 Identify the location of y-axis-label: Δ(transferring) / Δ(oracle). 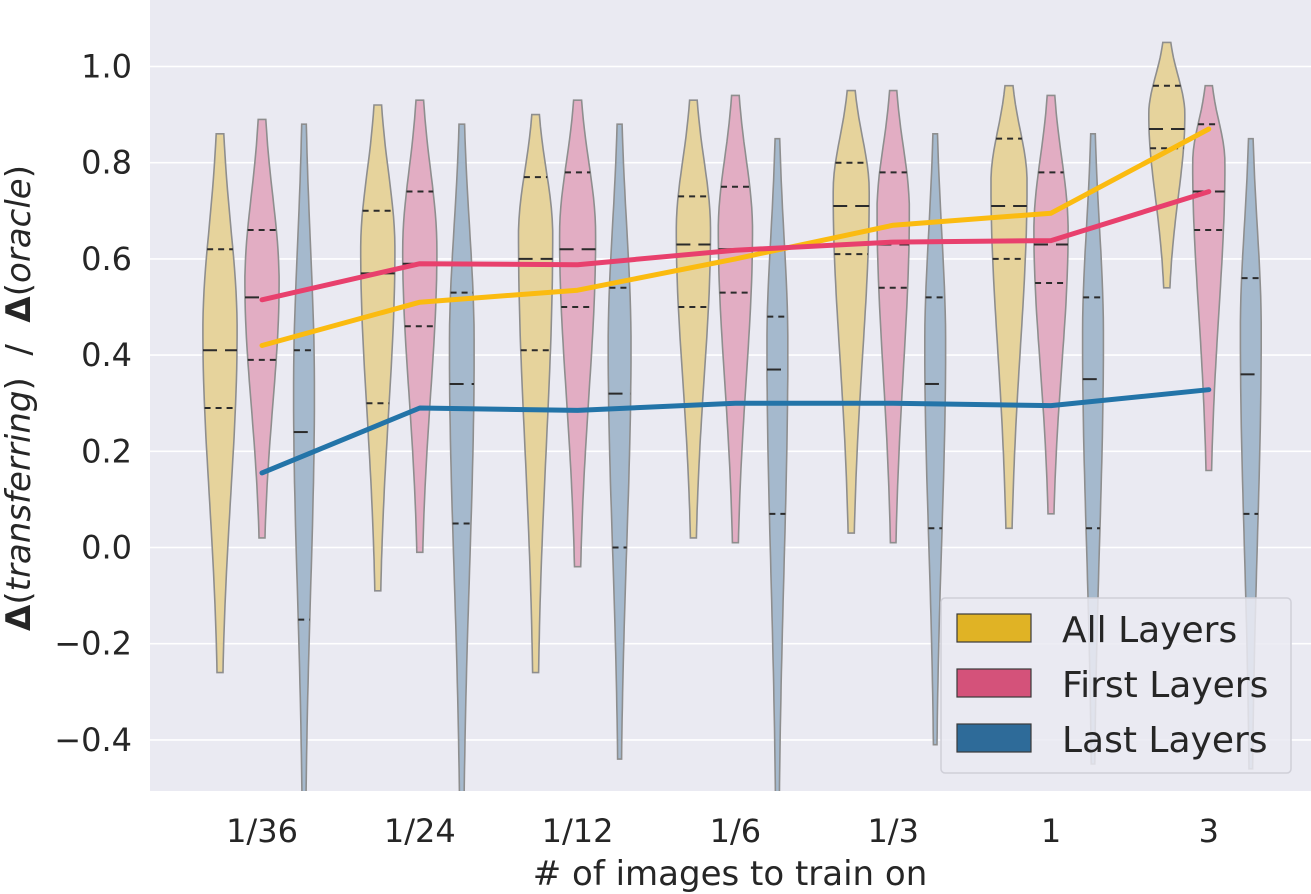
(19, 398).